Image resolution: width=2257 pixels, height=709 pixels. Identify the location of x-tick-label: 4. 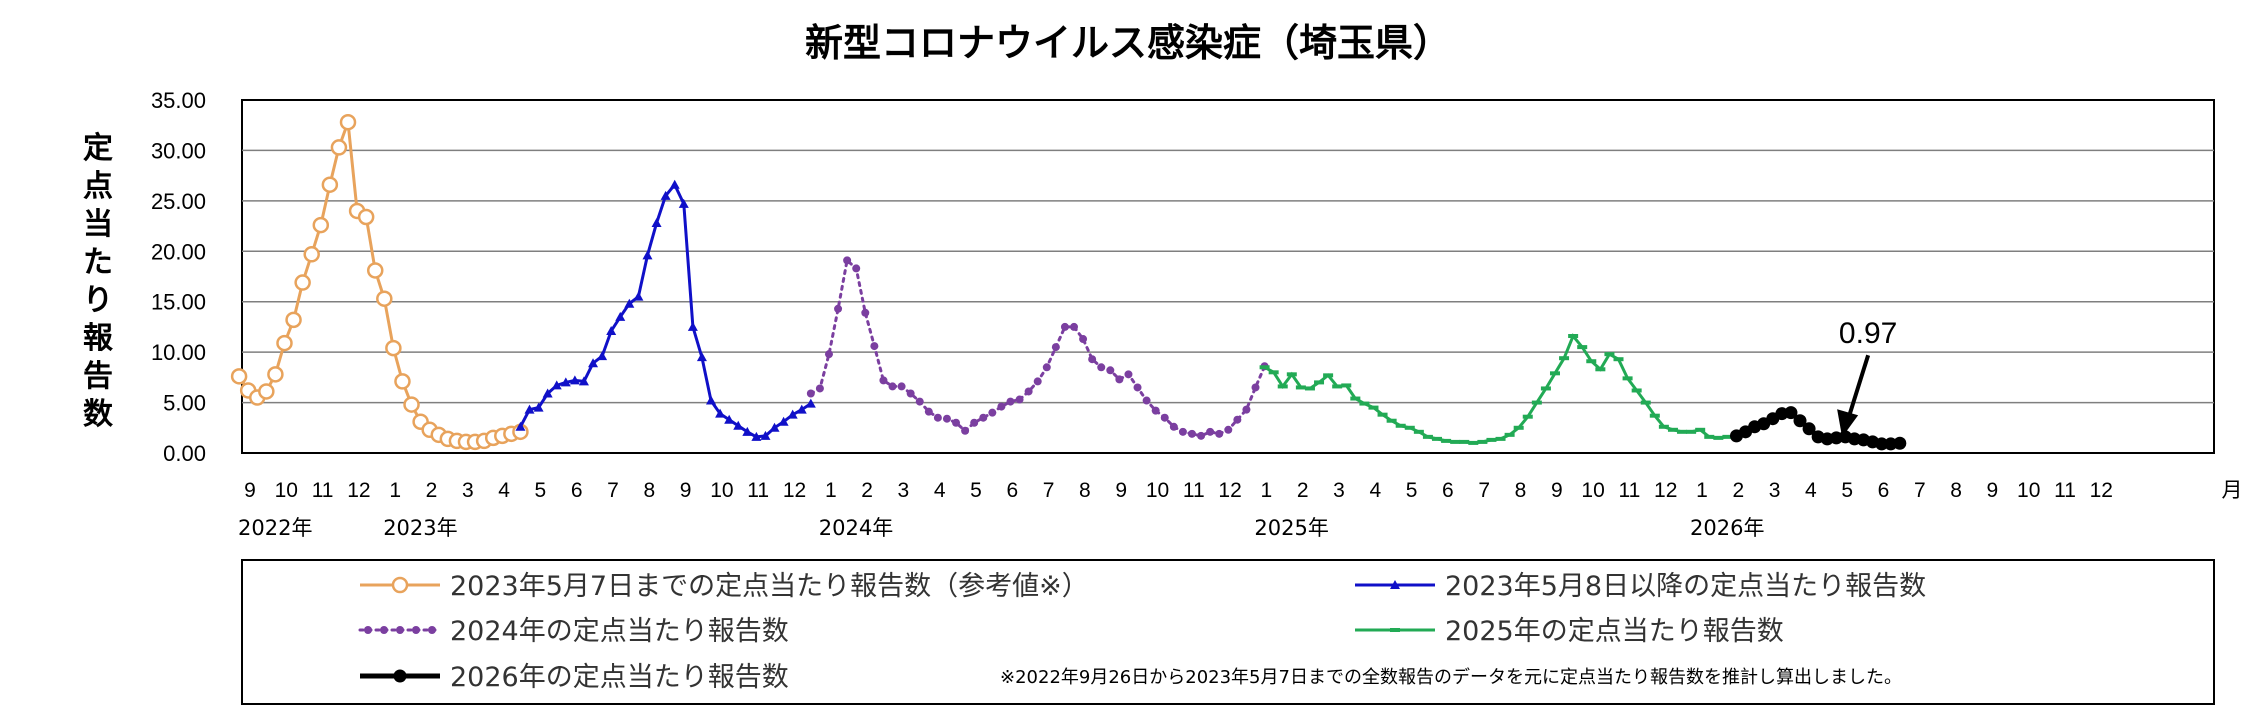
(1375, 490).